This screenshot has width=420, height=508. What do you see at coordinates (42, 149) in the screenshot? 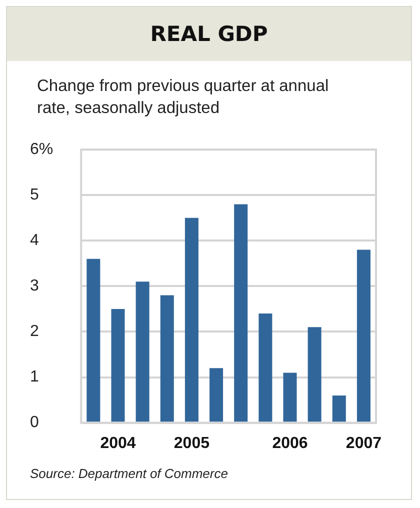
I see `y-tick-label: 6%` at bounding box center [42, 149].